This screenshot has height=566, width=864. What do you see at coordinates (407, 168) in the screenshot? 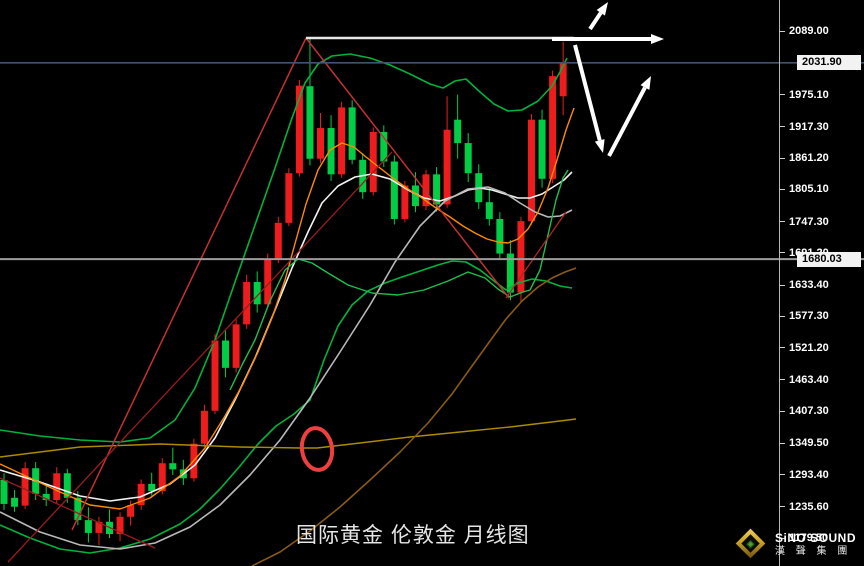
I see `trendline-descending-main` at bounding box center [407, 168].